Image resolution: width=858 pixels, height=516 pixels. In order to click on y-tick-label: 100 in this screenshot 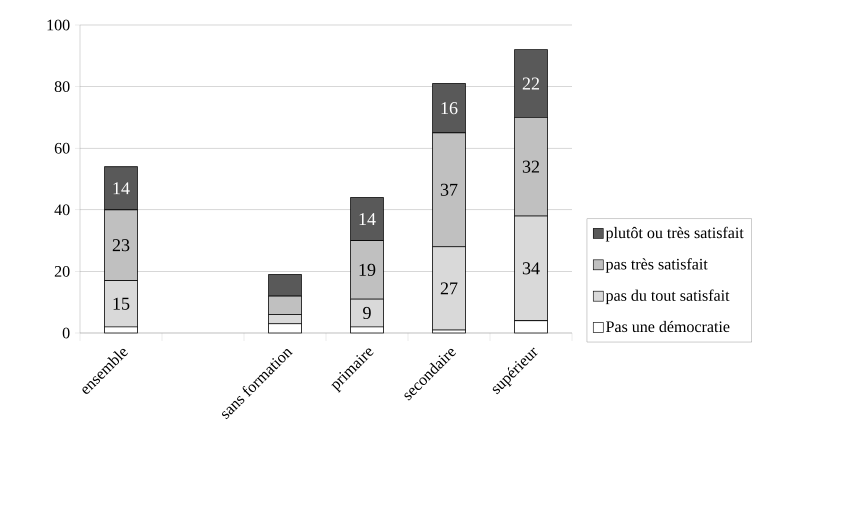, I will do `click(59, 25)`.